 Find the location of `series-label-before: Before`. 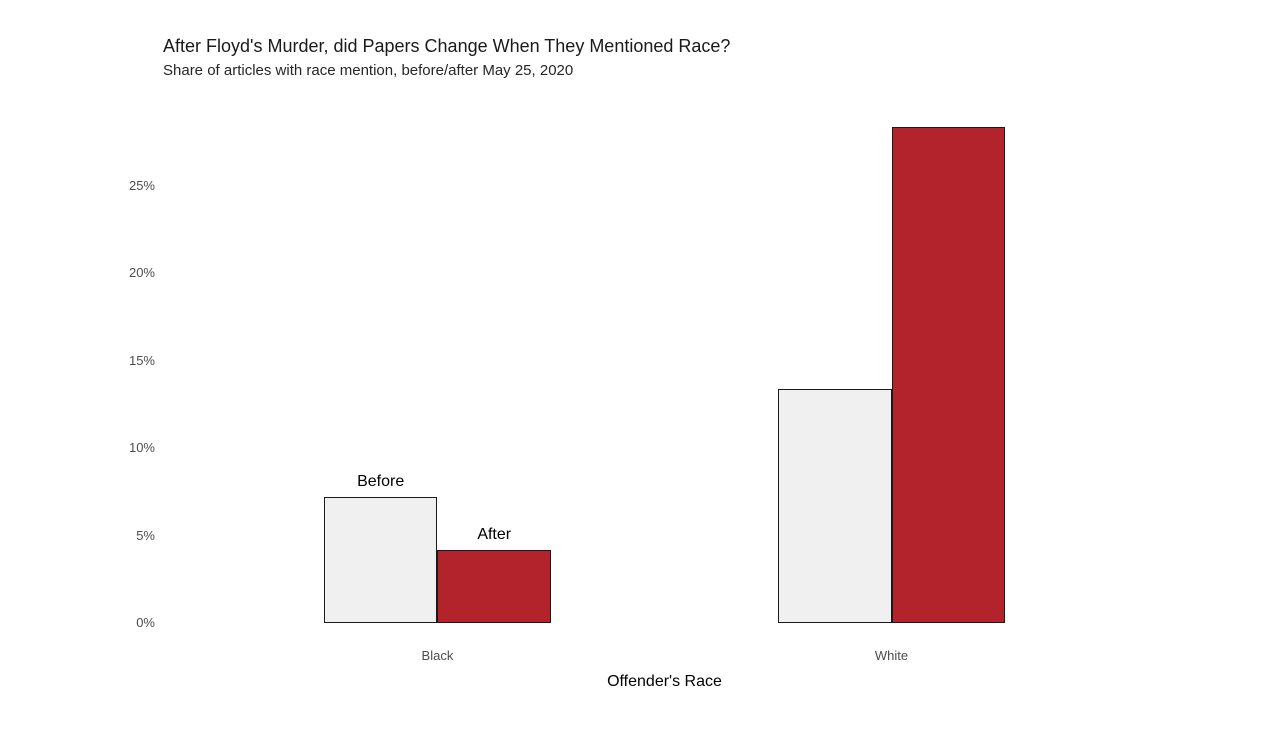

series-label-before: Before is located at coordinates (381, 482).